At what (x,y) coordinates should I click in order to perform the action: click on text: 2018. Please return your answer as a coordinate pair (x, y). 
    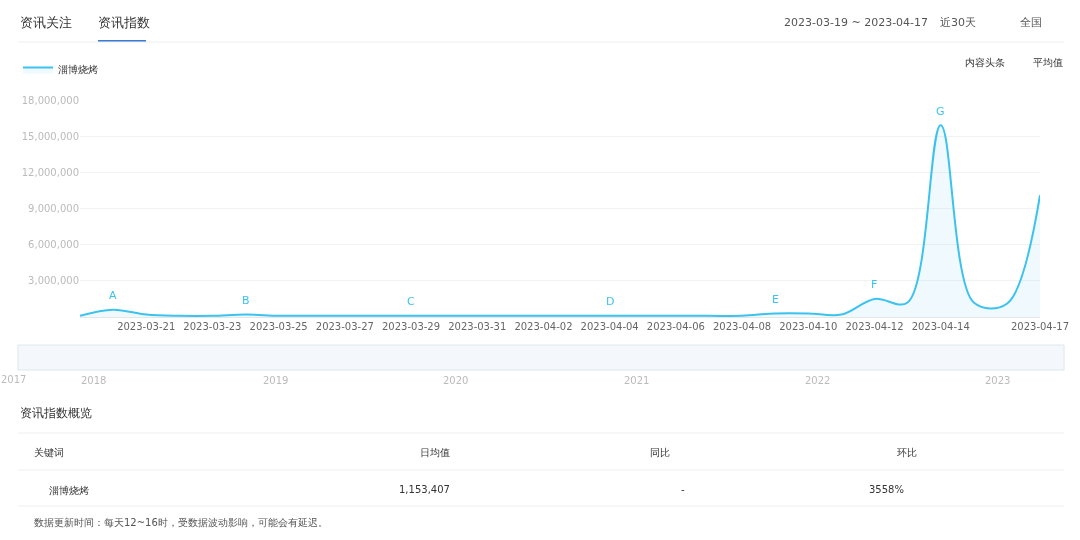
    Looking at the image, I should click on (94, 380).